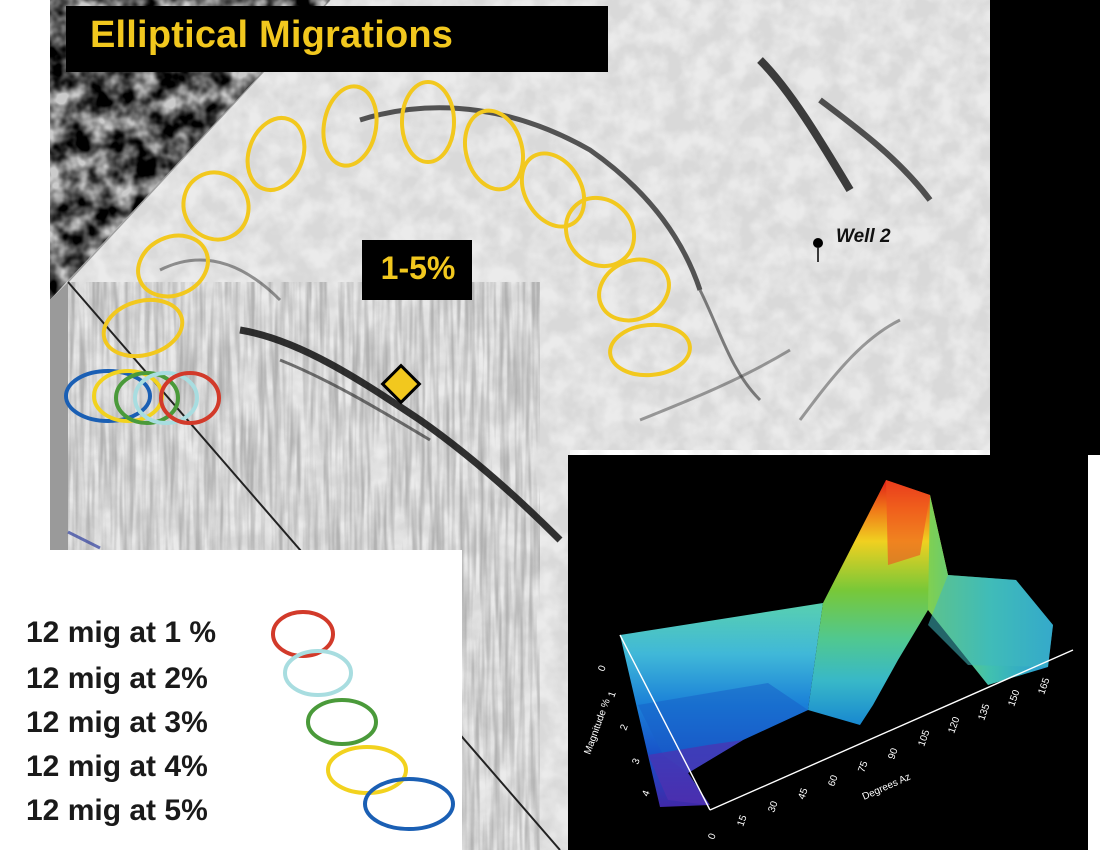 The width and height of the screenshot is (1100, 850). I want to click on y-tick: 2, so click(624, 727).